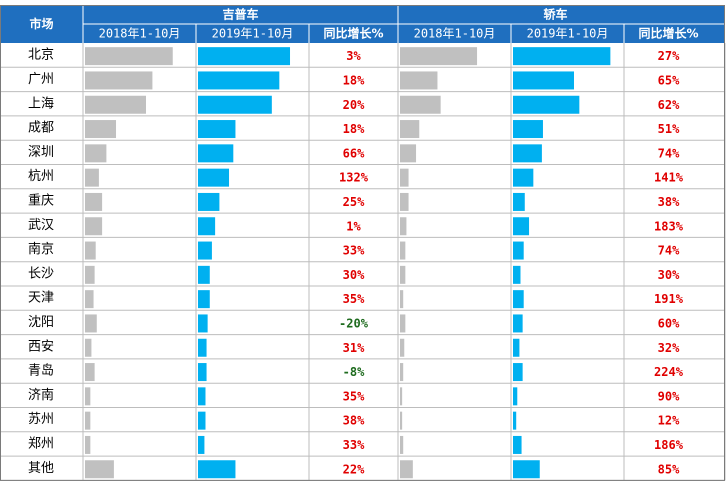 The height and width of the screenshot is (483, 726). What do you see at coordinates (41, 346) in the screenshot?
I see `market-label-12: 西安` at bounding box center [41, 346].